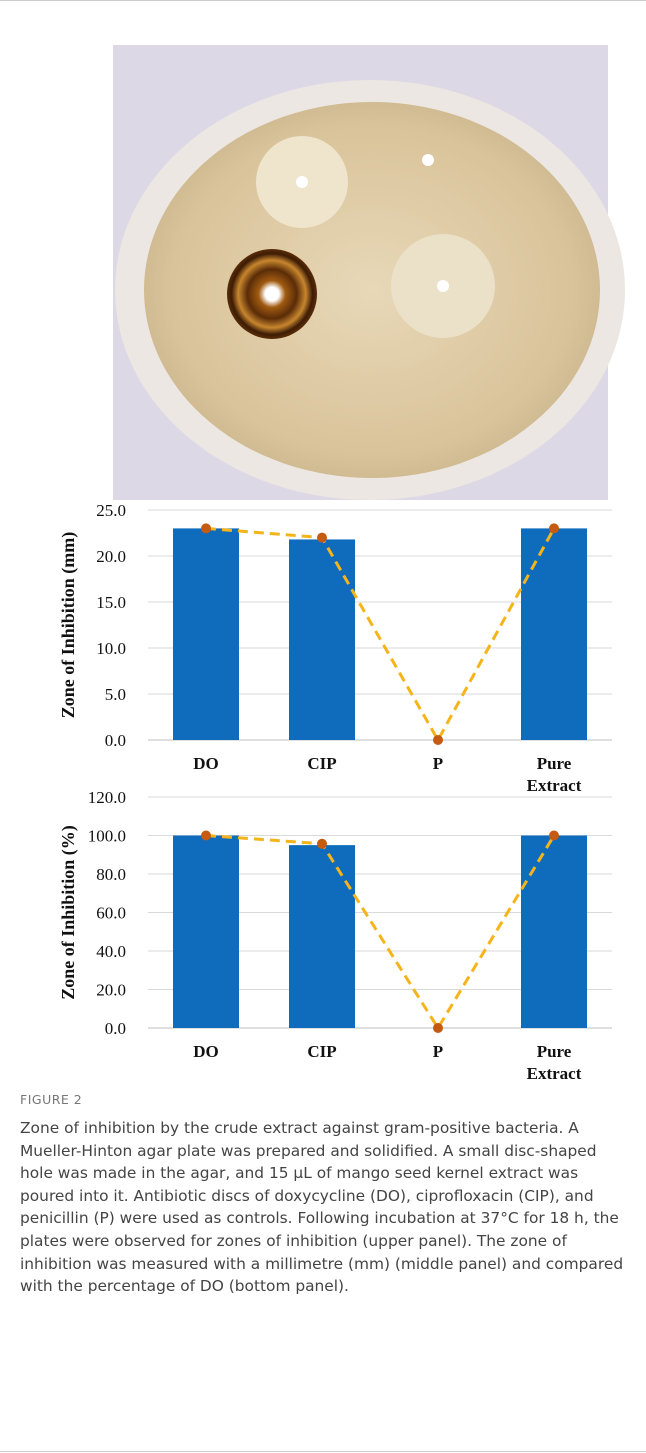  Describe the element at coordinates (111, 648) in the screenshot. I see `y-tick-label: 10.0` at that location.